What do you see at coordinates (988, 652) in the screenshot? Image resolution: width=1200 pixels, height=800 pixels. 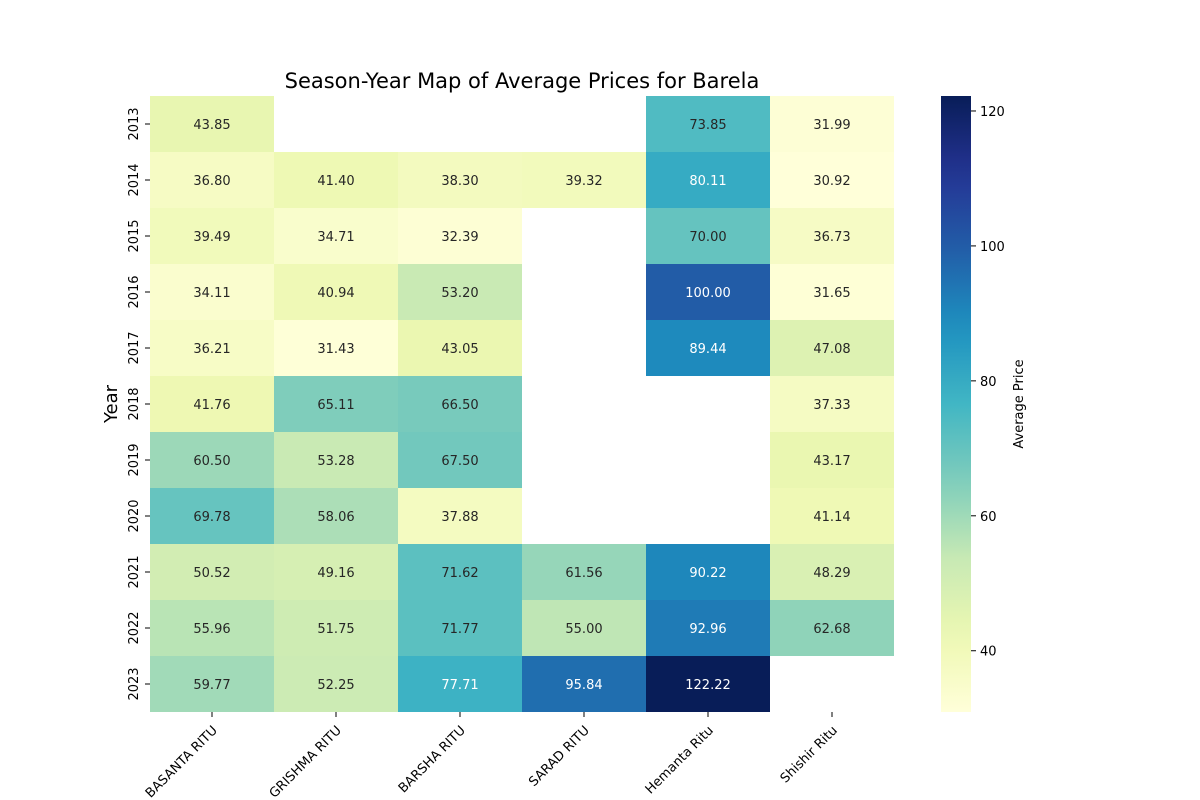 I see `colorbar-tick-label: 40` at bounding box center [988, 652].